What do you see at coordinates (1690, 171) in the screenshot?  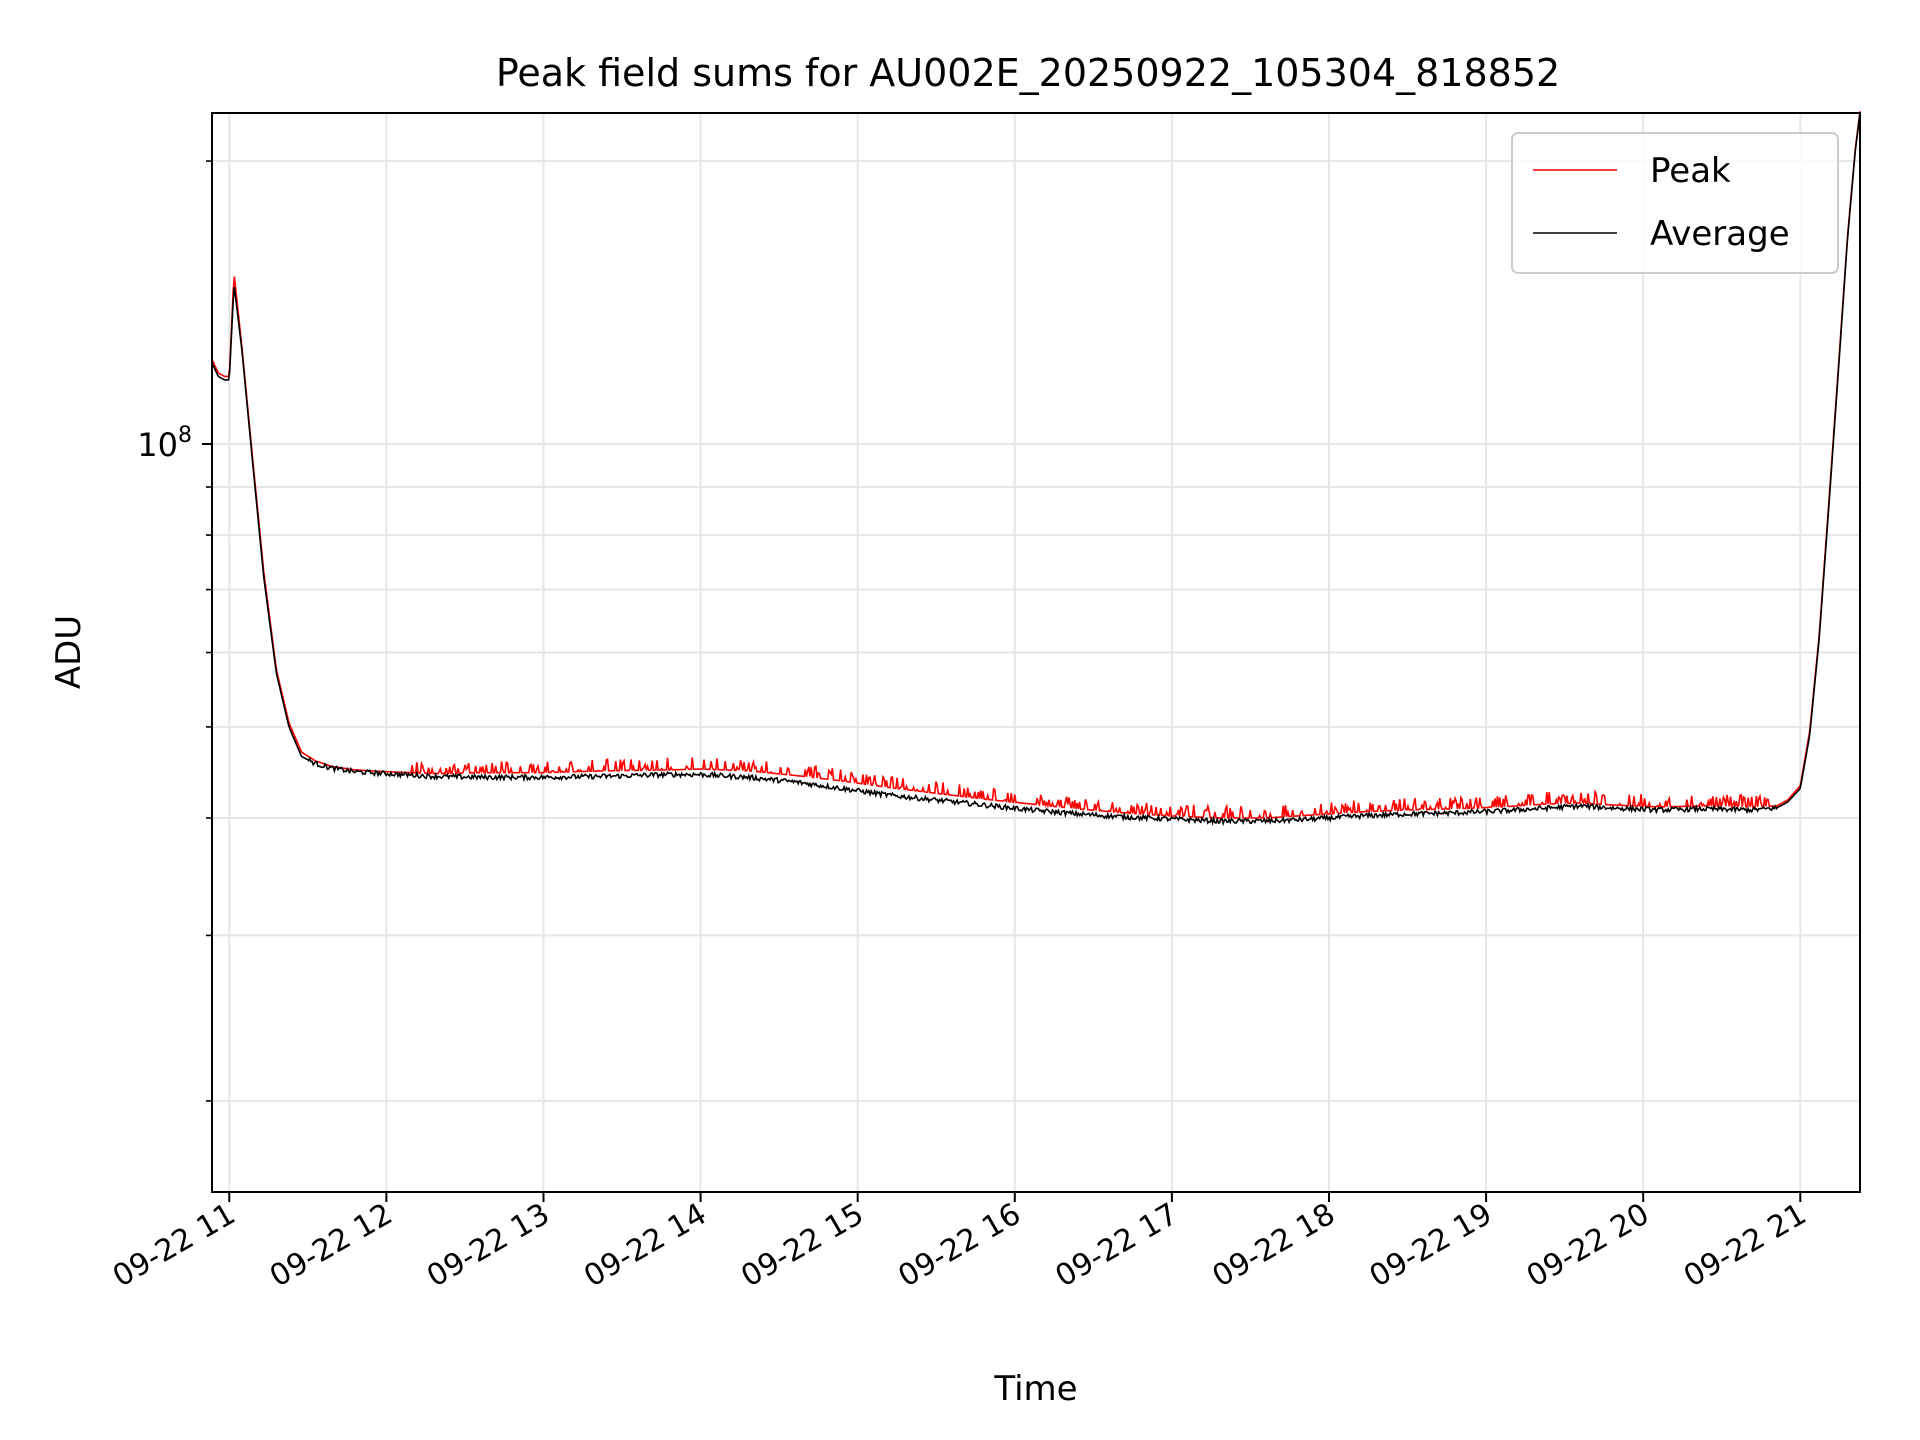 I see `legend-peak-label: Peak` at bounding box center [1690, 171].